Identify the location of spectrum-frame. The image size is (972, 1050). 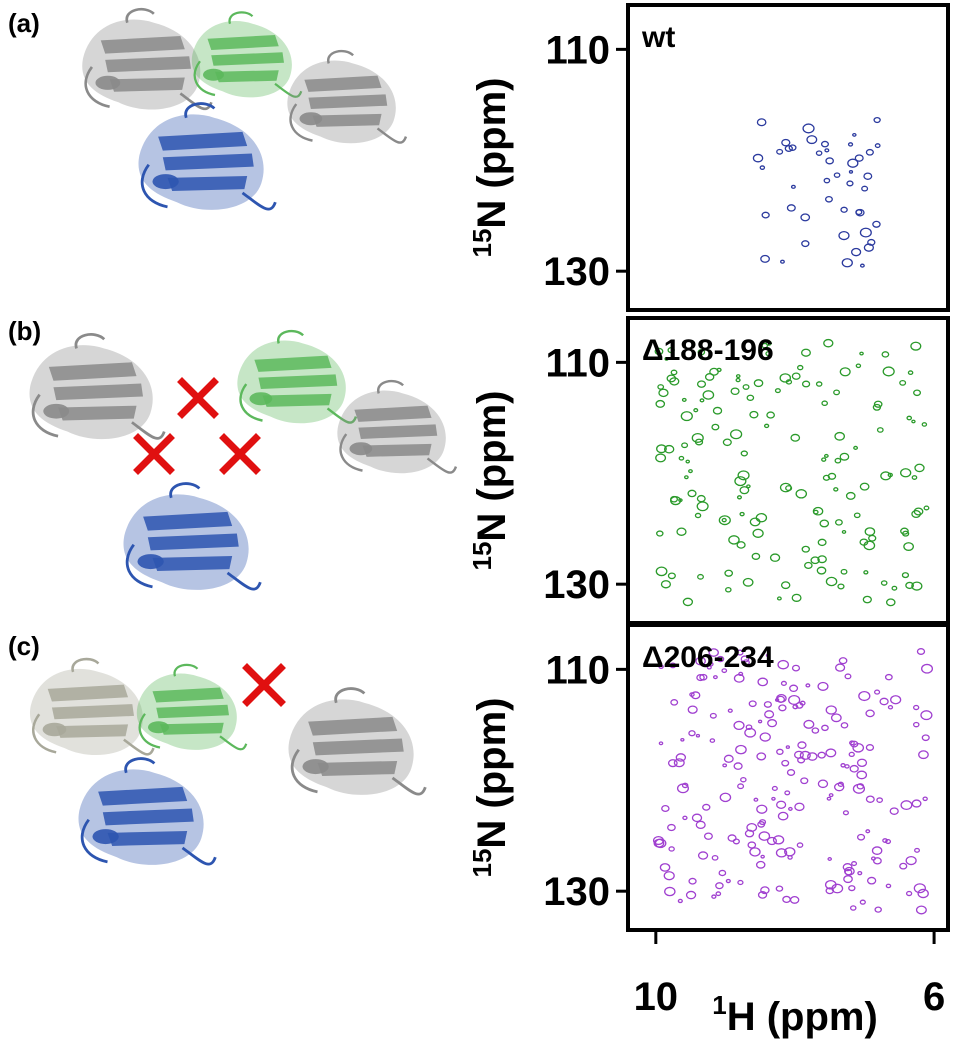
(788, 777).